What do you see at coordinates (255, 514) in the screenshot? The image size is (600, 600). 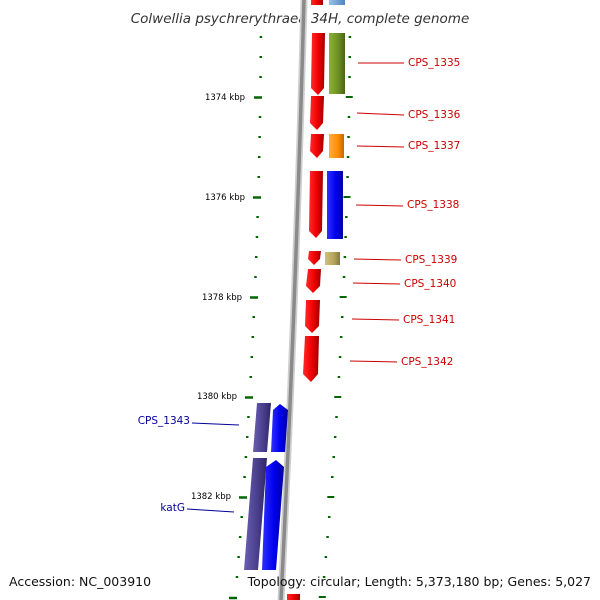 I see `cog-box-katg` at bounding box center [255, 514].